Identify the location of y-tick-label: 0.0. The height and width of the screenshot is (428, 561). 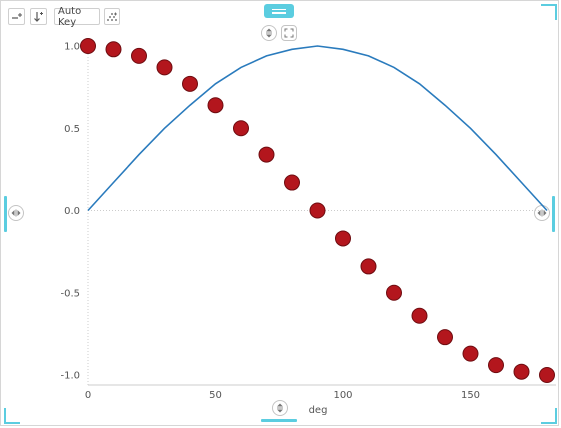
(72, 211).